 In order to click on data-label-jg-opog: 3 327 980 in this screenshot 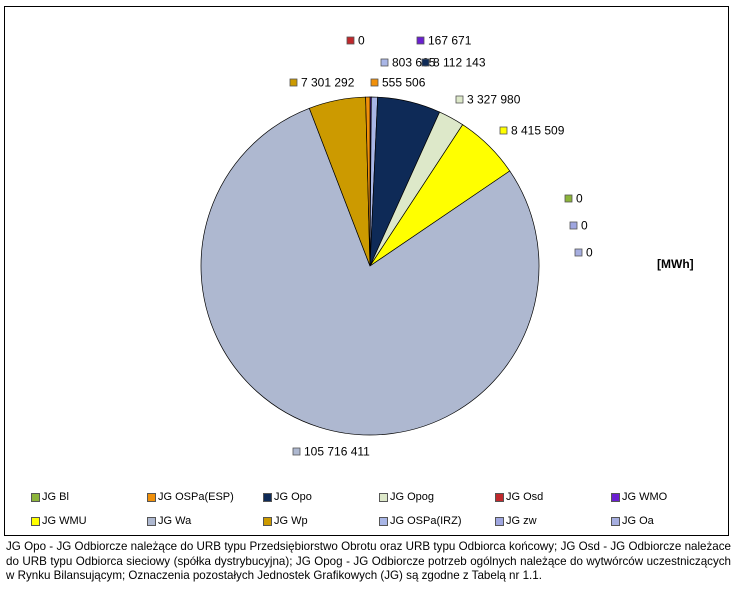, I will do `click(488, 100)`.